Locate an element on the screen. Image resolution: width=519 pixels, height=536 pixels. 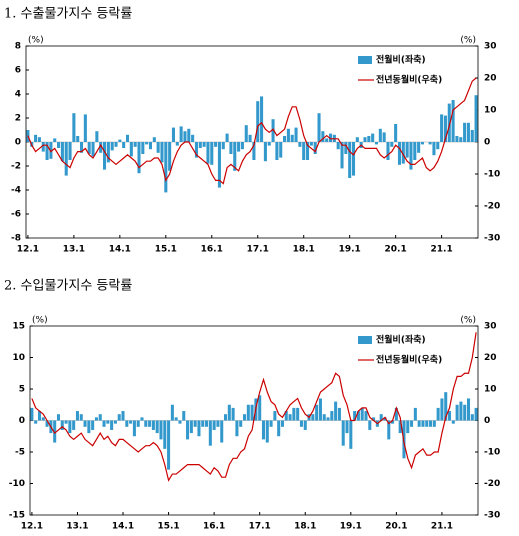
y-tick-label: 4 is located at coordinates (18, 95).